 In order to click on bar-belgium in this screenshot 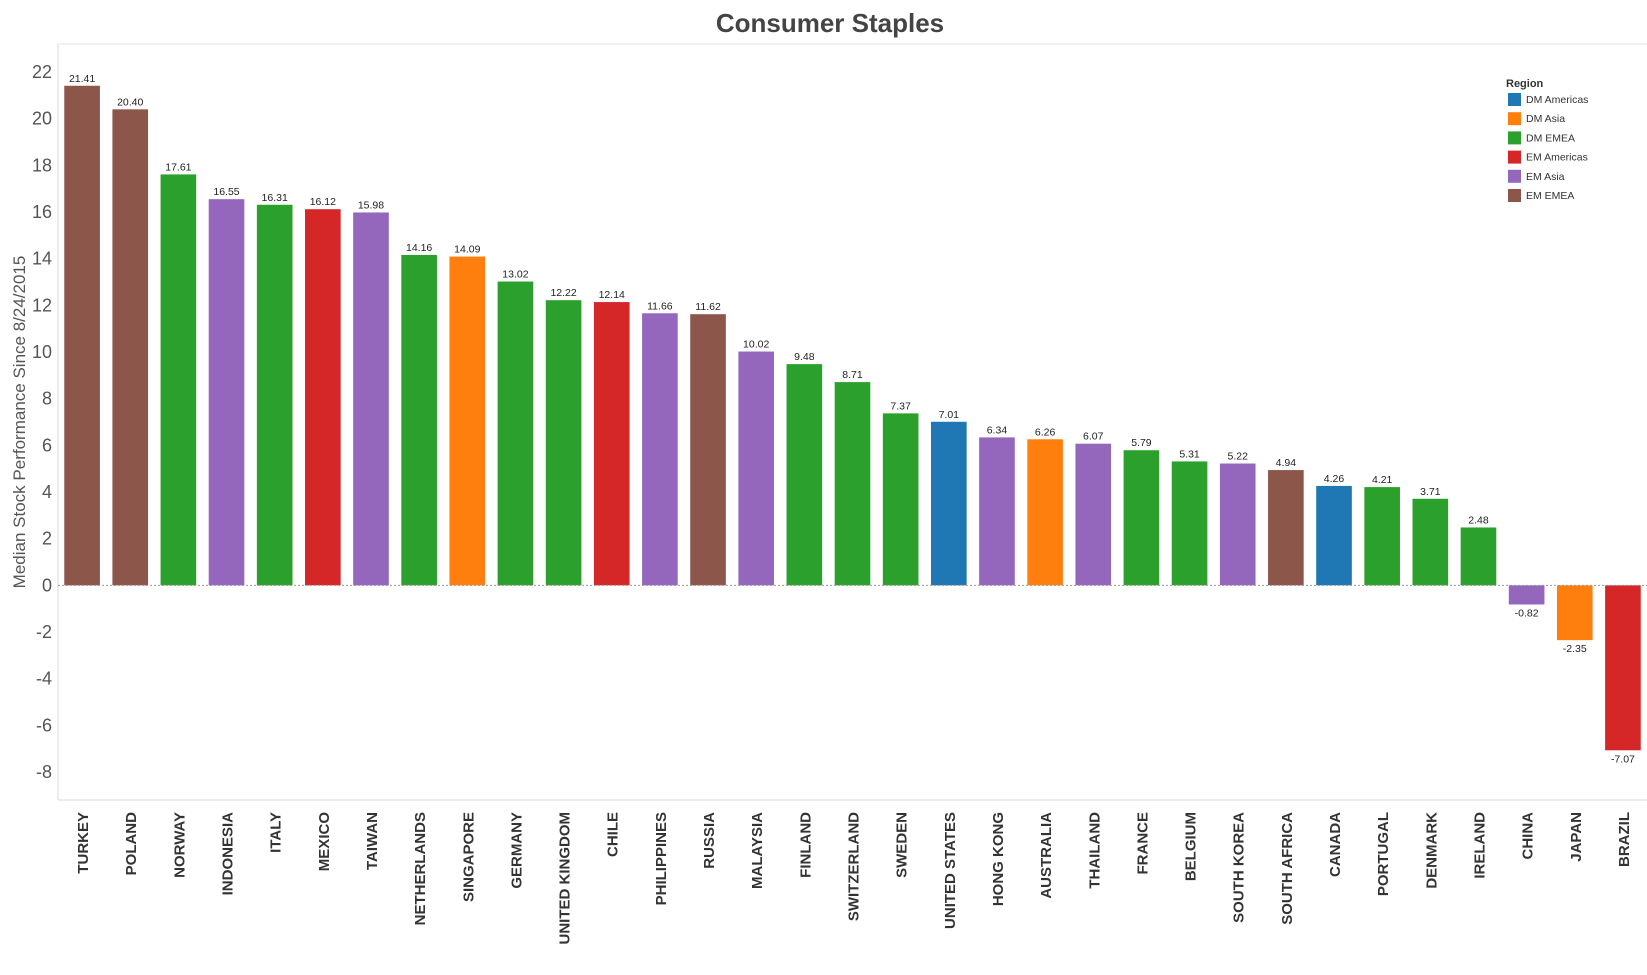, I will do `click(1189, 523)`.